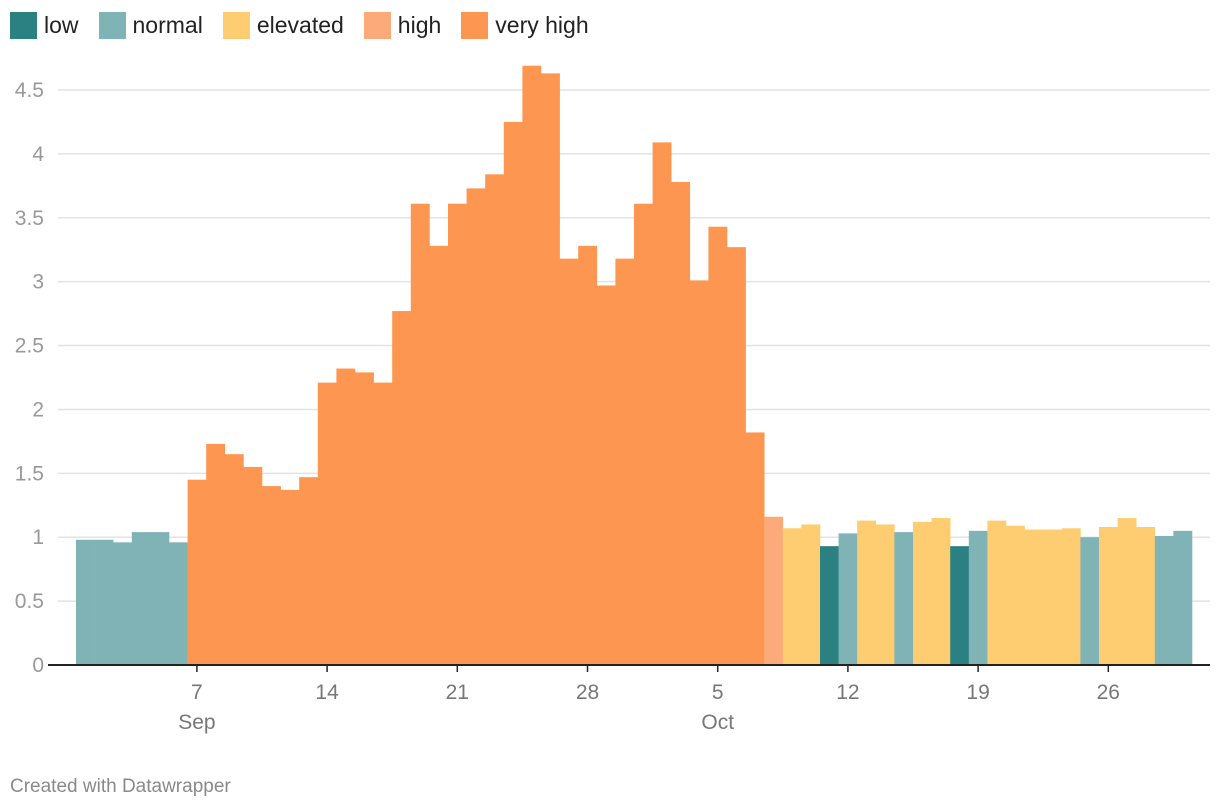  What do you see at coordinates (38, 154) in the screenshot?
I see `y-tick-label: 4` at bounding box center [38, 154].